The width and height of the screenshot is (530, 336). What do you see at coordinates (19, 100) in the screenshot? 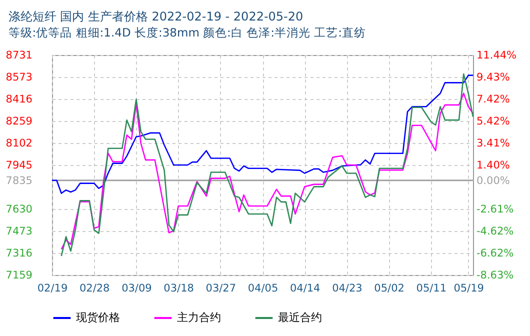
I see `y-tick-label: 8416` at bounding box center [19, 100].